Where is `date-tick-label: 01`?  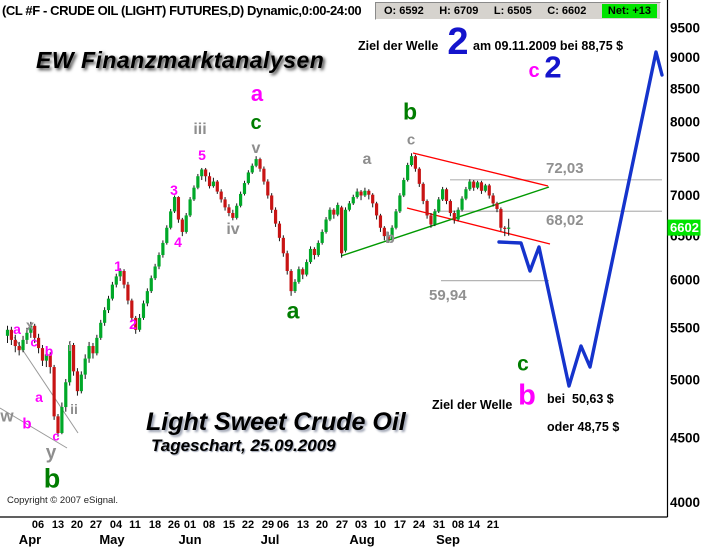 date-tick-label: 01 is located at coordinates (190, 525).